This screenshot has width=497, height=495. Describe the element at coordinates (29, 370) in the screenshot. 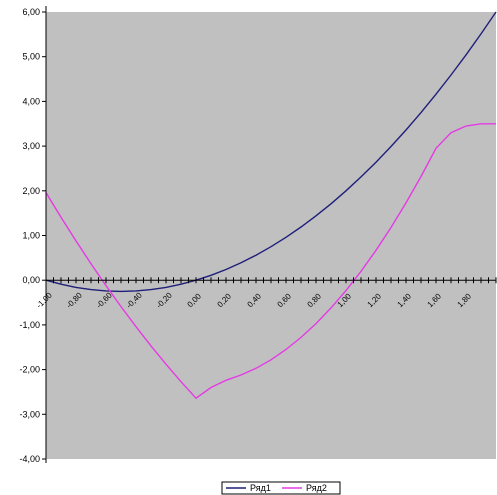

I see `y-tick-label: -2,00` at that location.